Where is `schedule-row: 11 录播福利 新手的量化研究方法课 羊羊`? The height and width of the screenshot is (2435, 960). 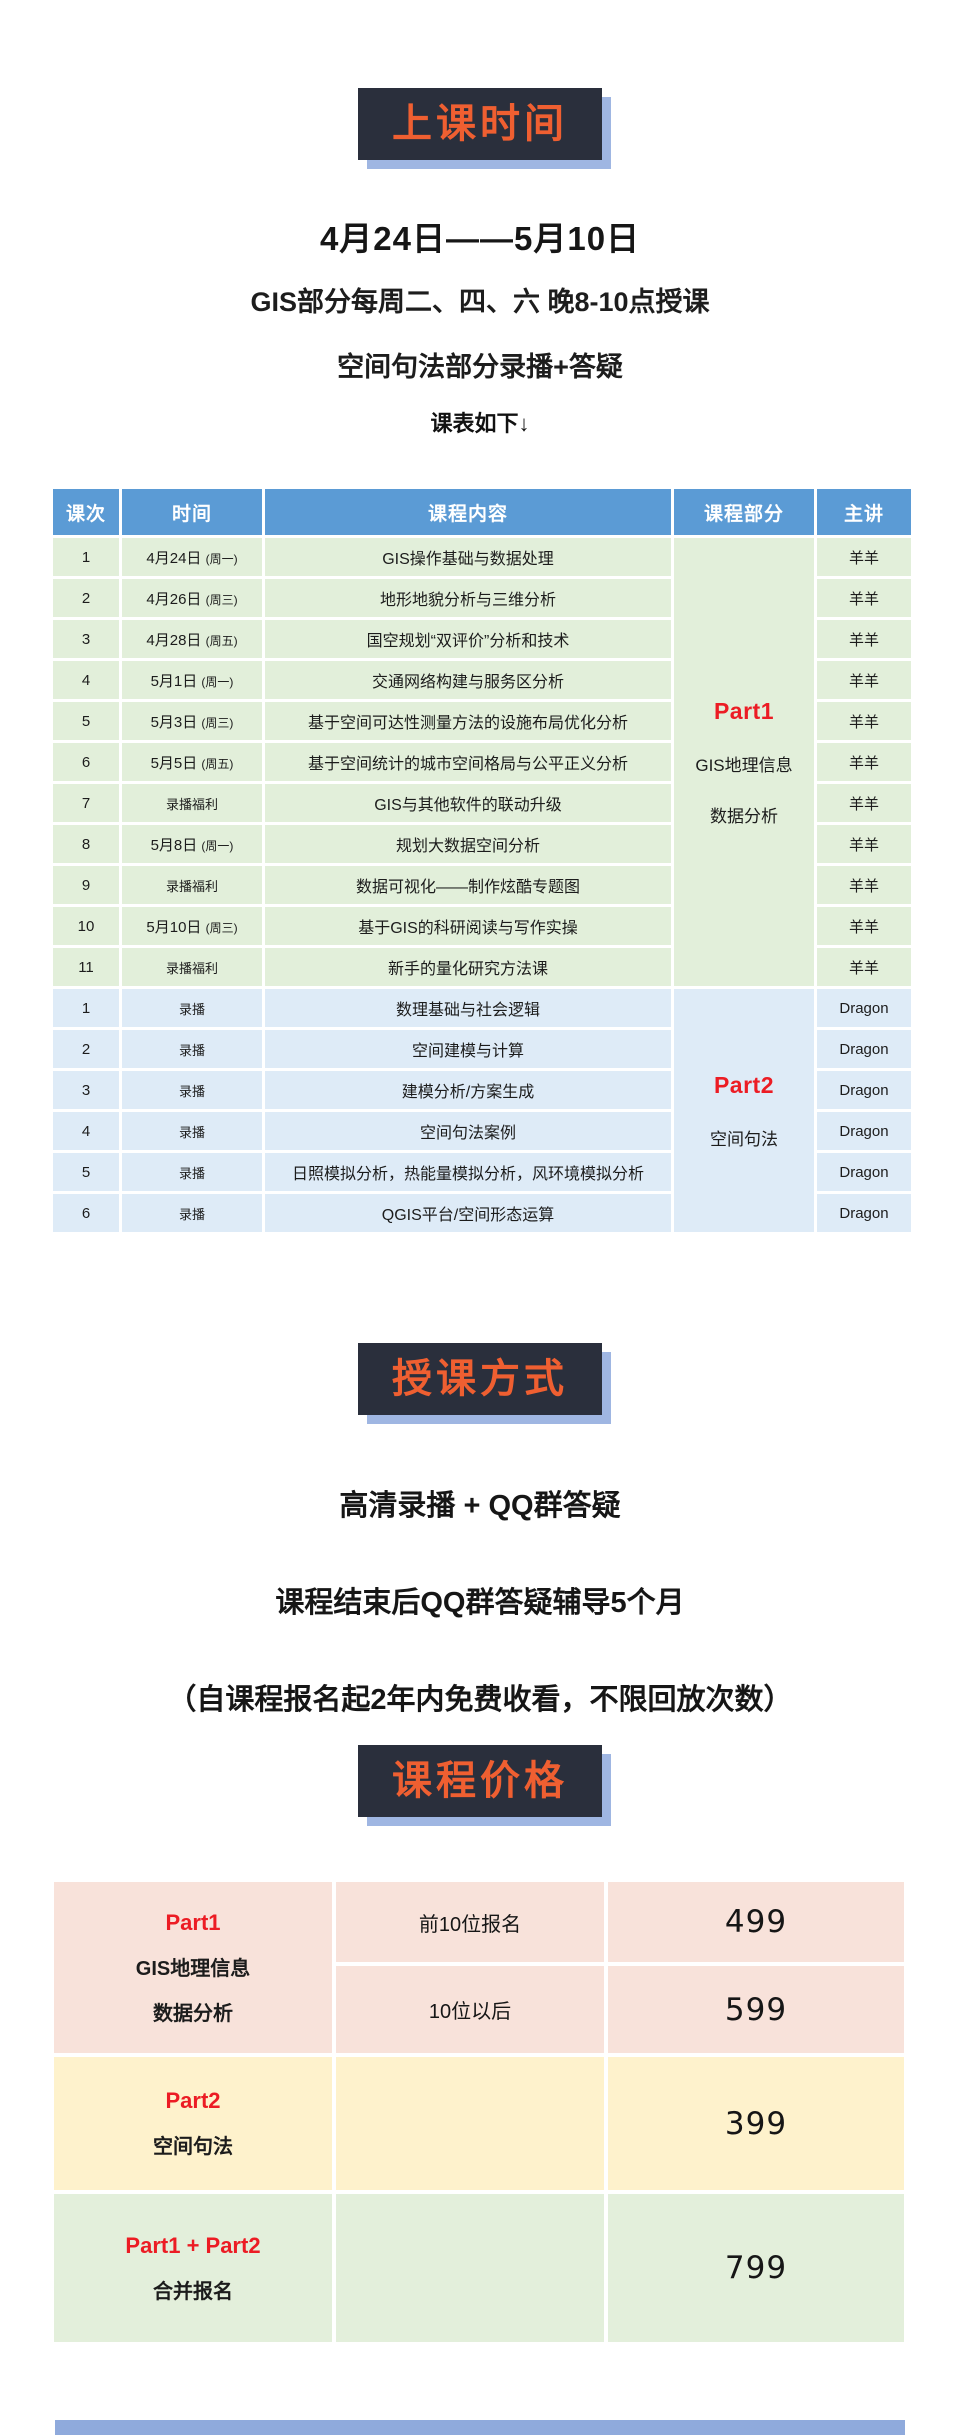
schedule-row: 11 录播福利 新手的量化研究方法课 羊羊 is located at coordinates (482, 967).